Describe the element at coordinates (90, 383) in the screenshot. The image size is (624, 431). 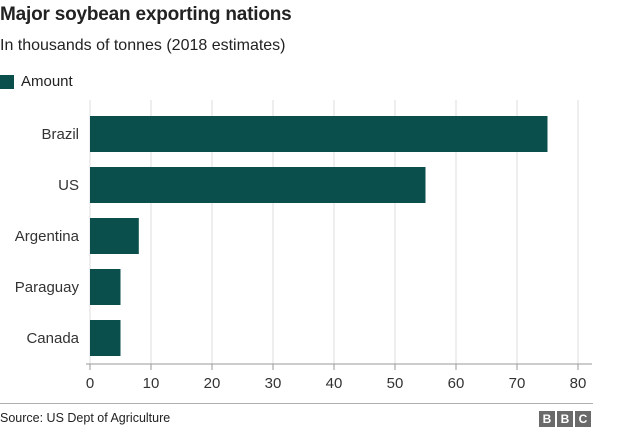
I see `x-tick-label: 0` at that location.